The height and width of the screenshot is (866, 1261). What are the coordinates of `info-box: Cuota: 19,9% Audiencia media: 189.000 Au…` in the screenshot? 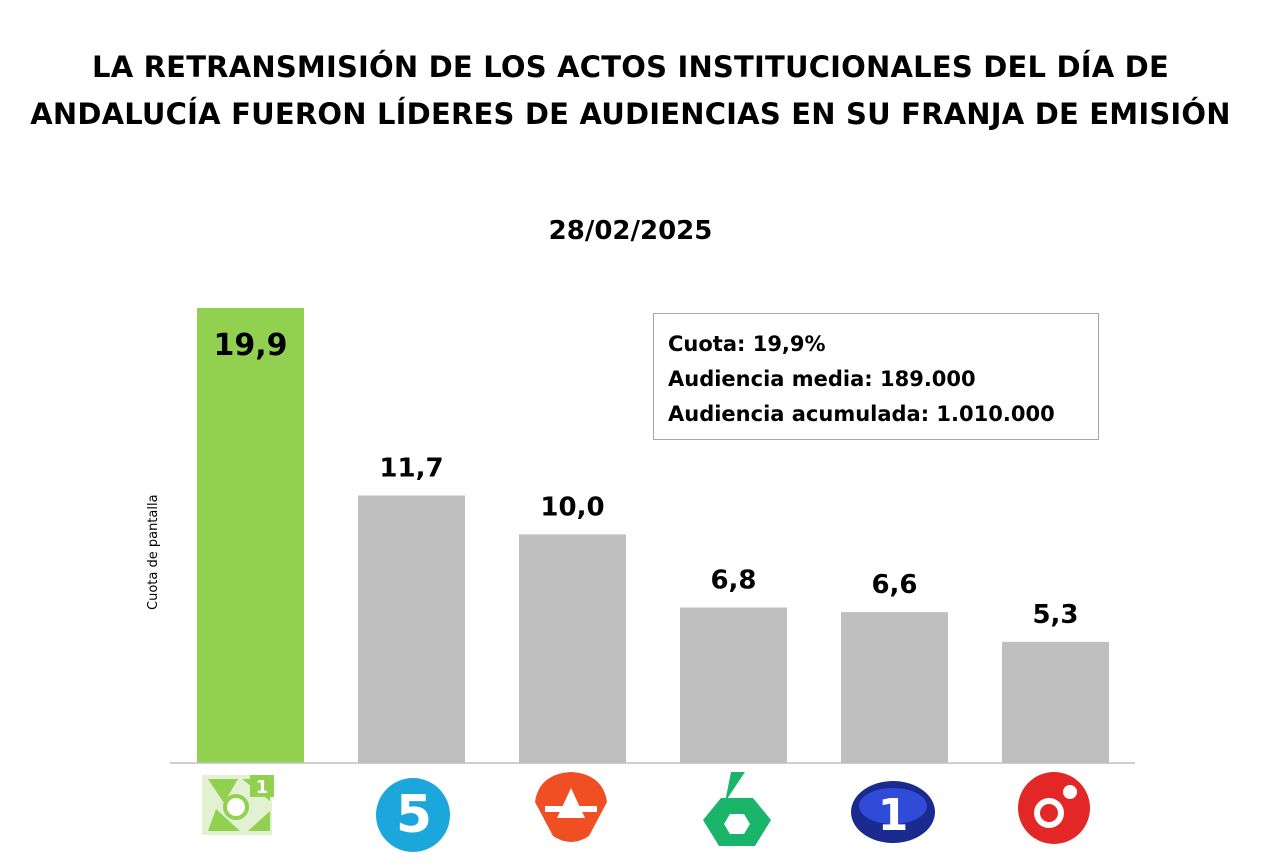 It's located at (876, 376).